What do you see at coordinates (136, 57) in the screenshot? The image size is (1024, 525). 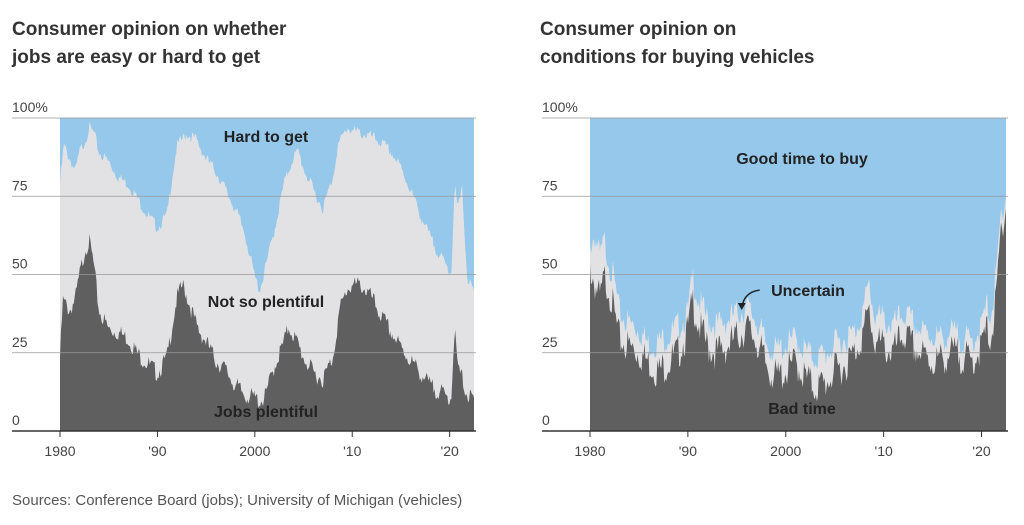 I see `jobs-chart-title-line-2: jobs are easy or hard to get` at bounding box center [136, 57].